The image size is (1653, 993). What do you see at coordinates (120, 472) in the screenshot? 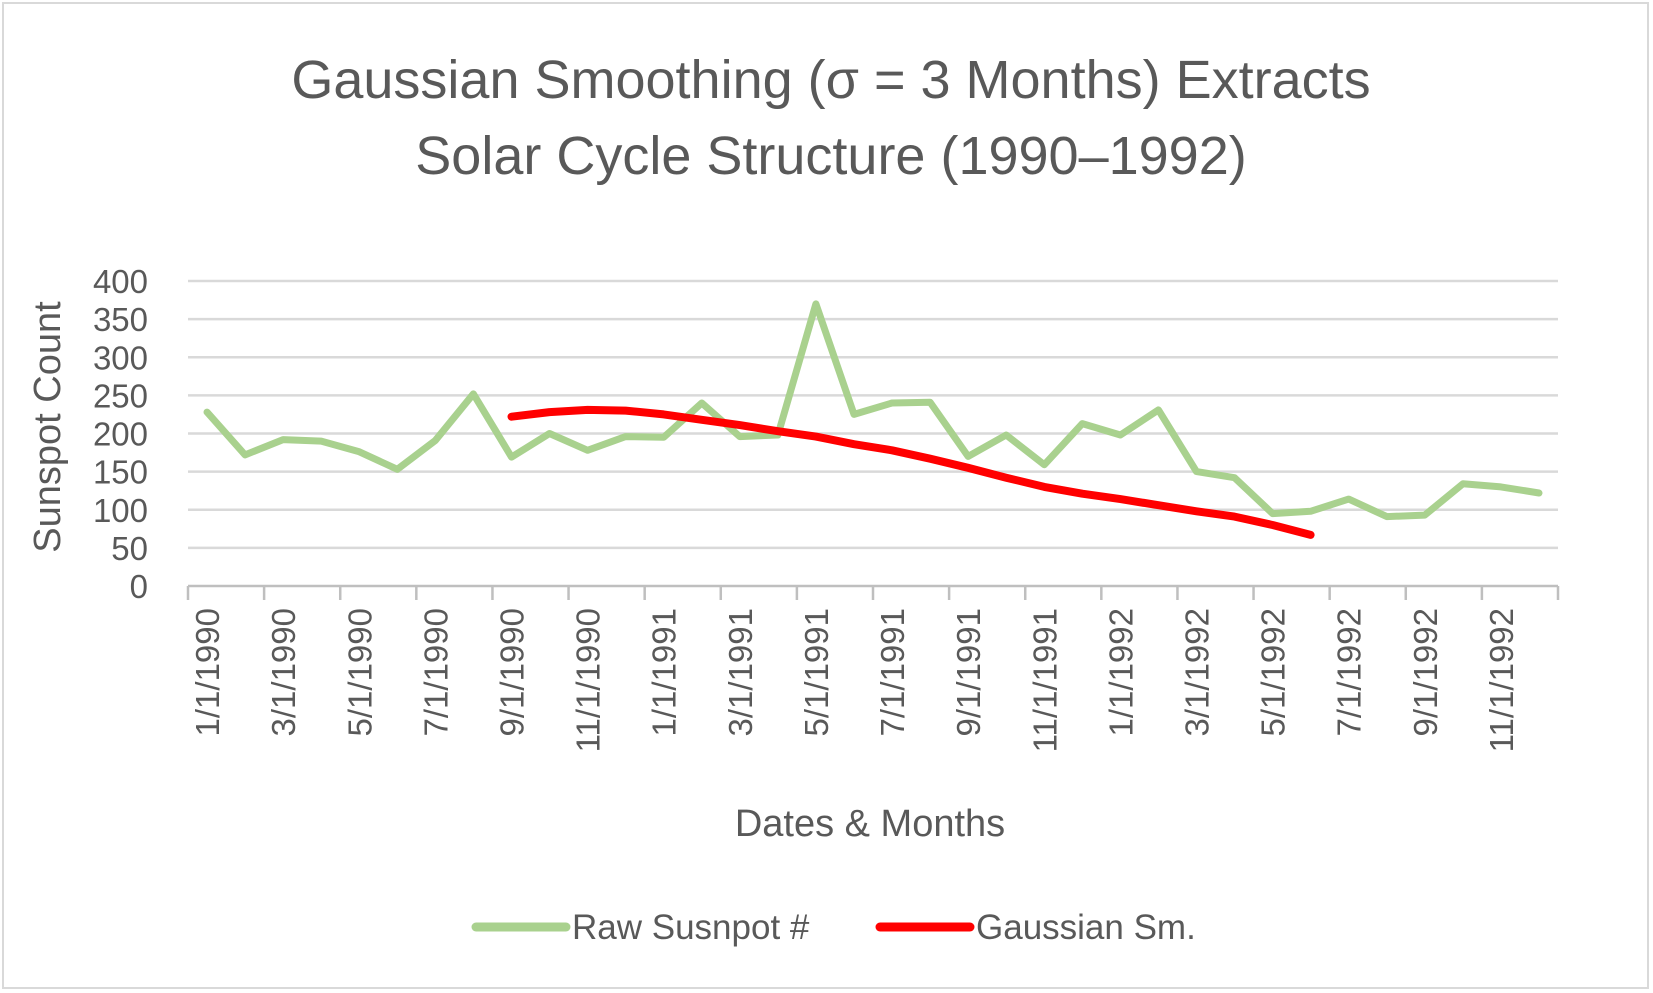
I see `y-tick-label: 150` at bounding box center [120, 472].